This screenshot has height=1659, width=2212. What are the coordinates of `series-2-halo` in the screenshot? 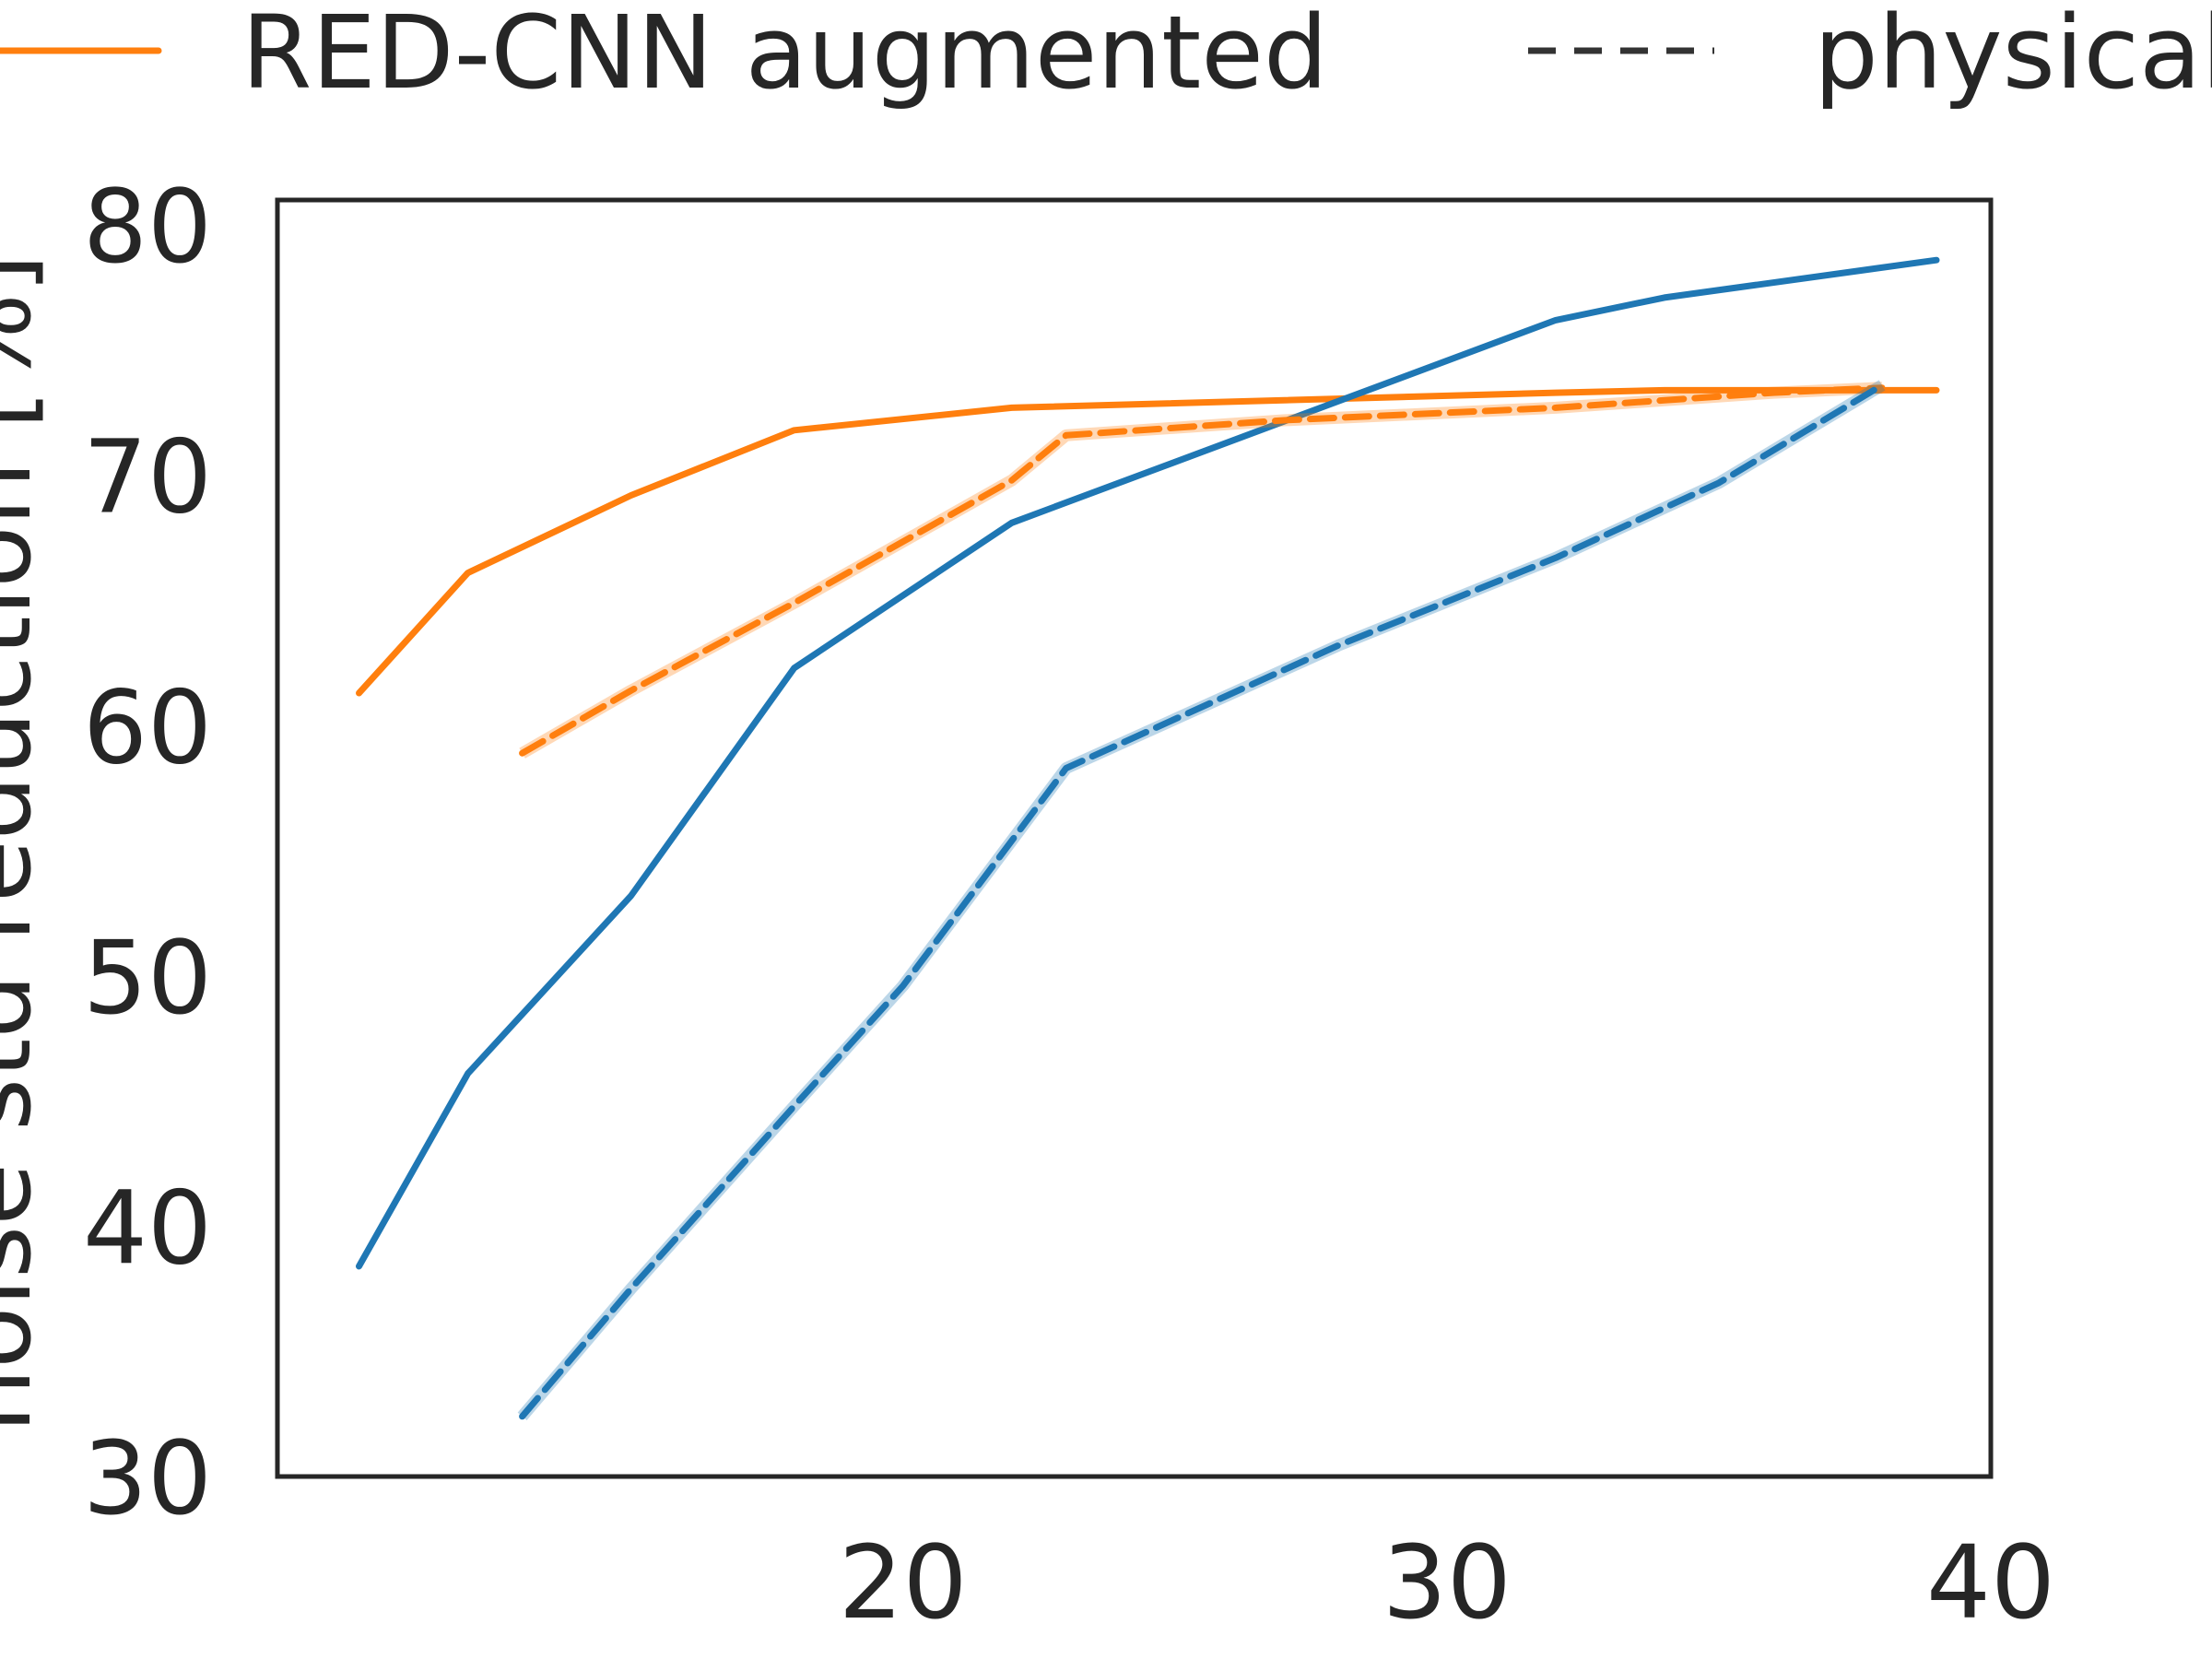 It's located at (1201, 570).